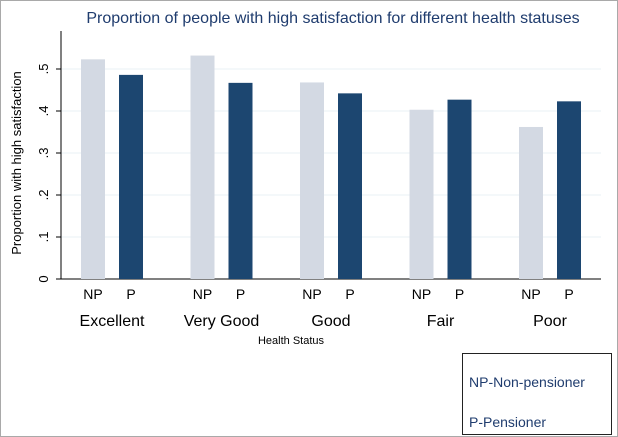 The image size is (618, 437). I want to click on y-tick-label: .5, so click(43, 69).